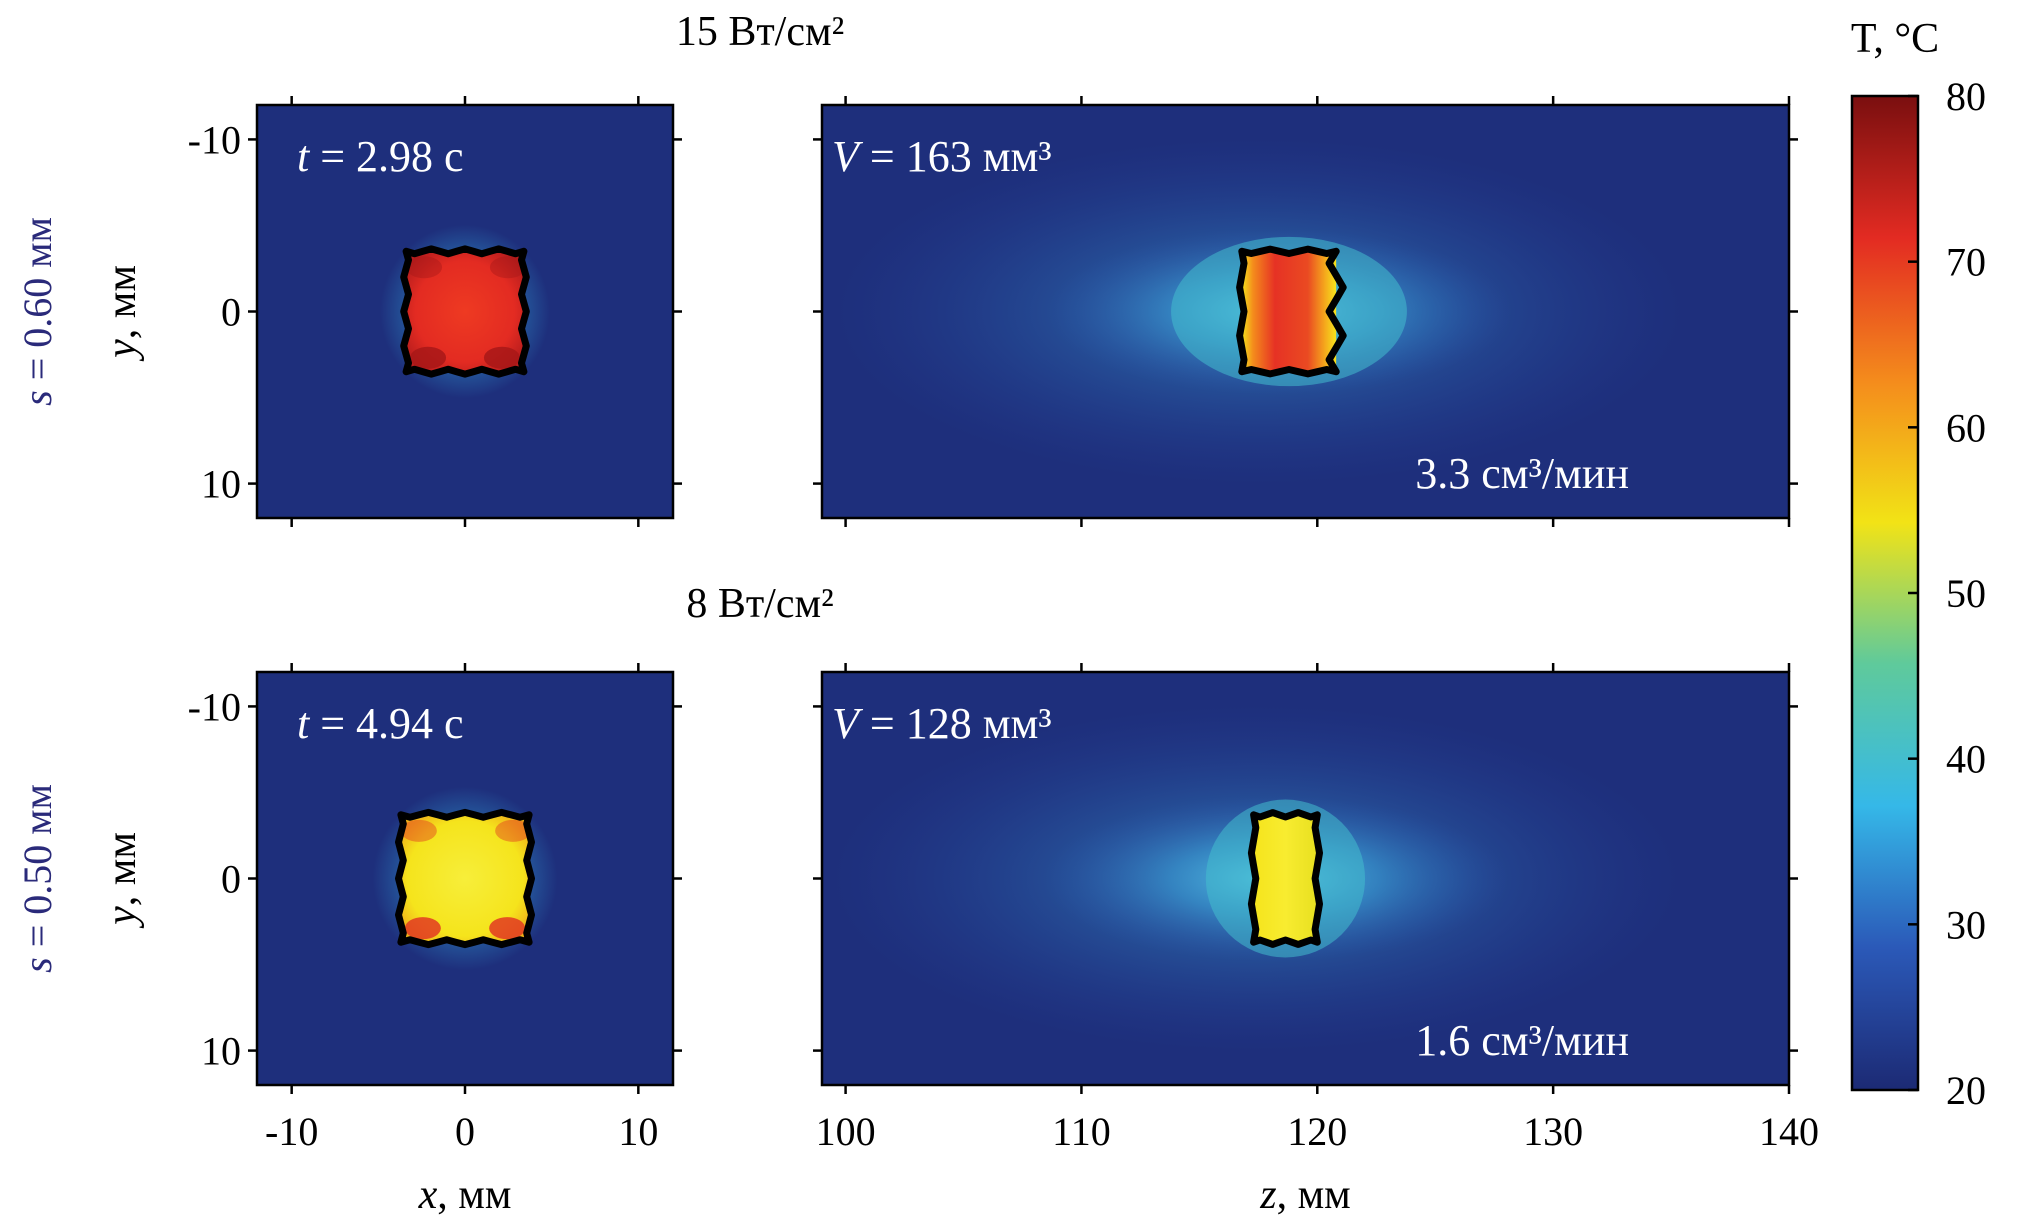  I want to click on x-axis-label: z, мм, so click(1305, 1194).